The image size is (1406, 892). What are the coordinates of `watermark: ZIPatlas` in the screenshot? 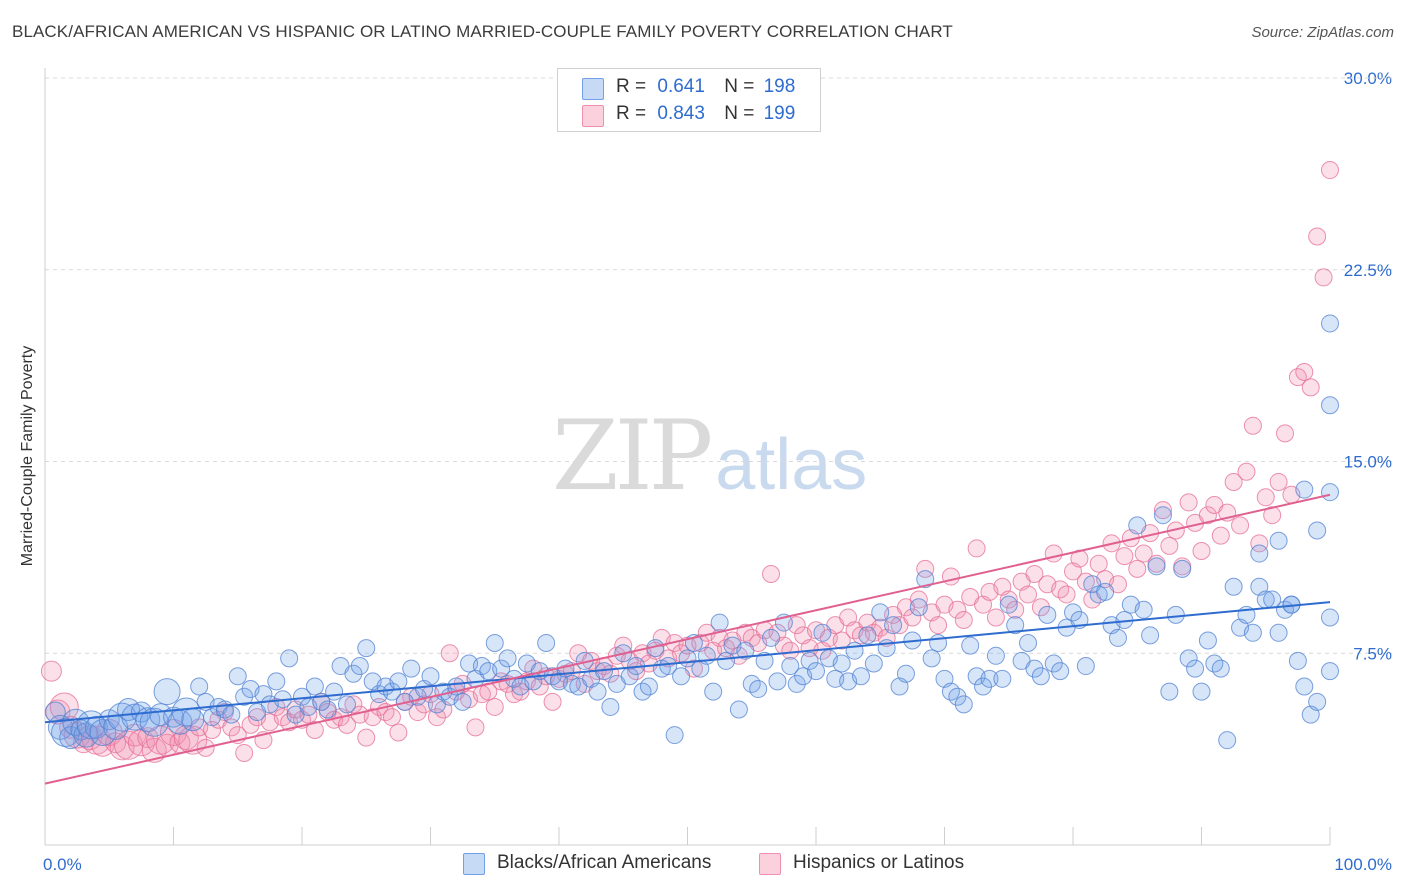 It's located at (709, 456).